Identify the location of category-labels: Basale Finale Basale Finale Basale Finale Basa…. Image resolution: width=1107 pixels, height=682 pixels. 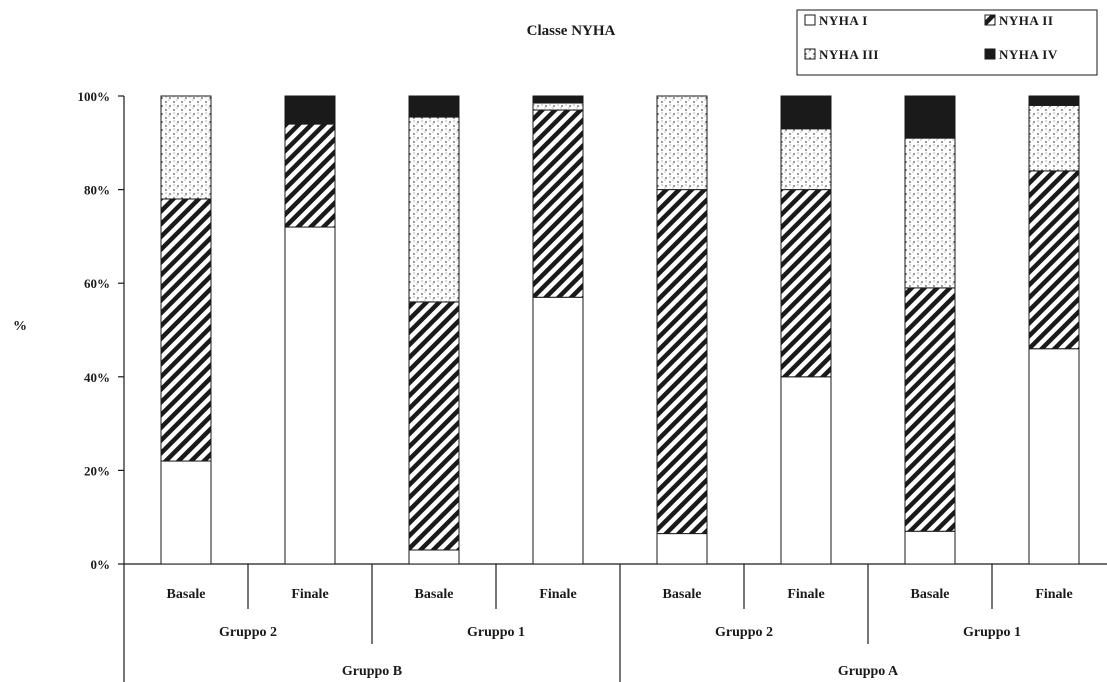
(620, 633).